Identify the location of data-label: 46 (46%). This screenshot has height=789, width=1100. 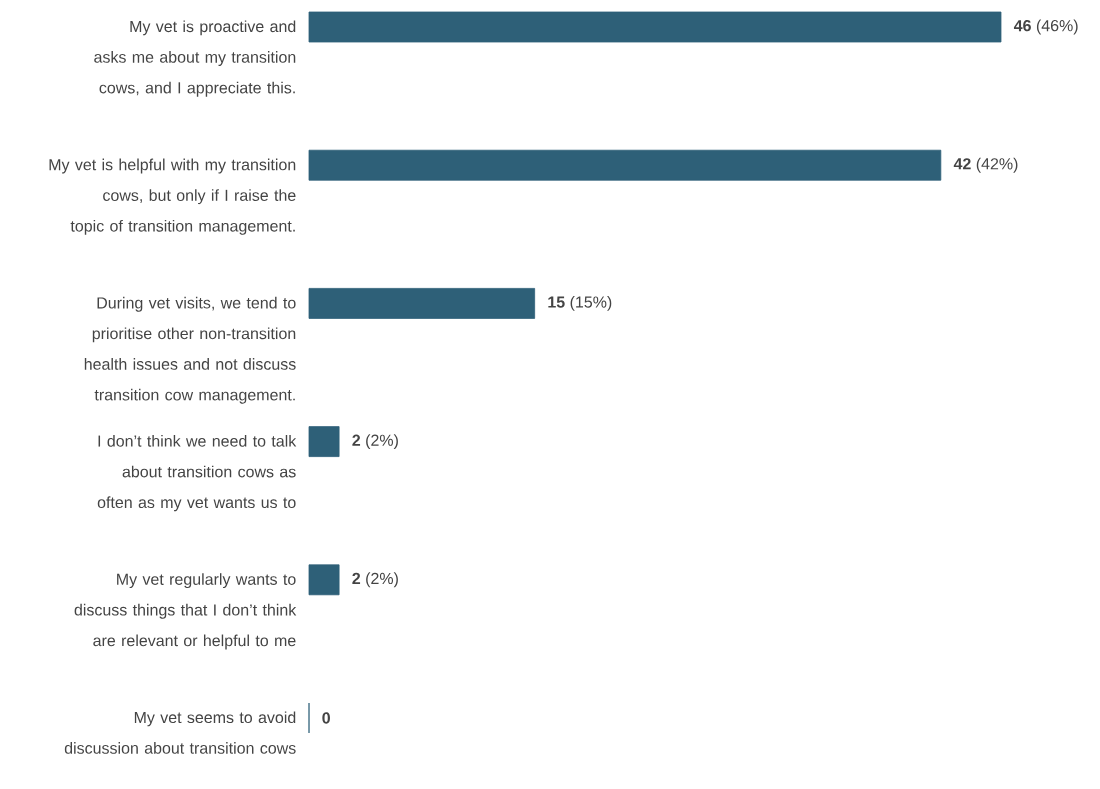
(1045, 27).